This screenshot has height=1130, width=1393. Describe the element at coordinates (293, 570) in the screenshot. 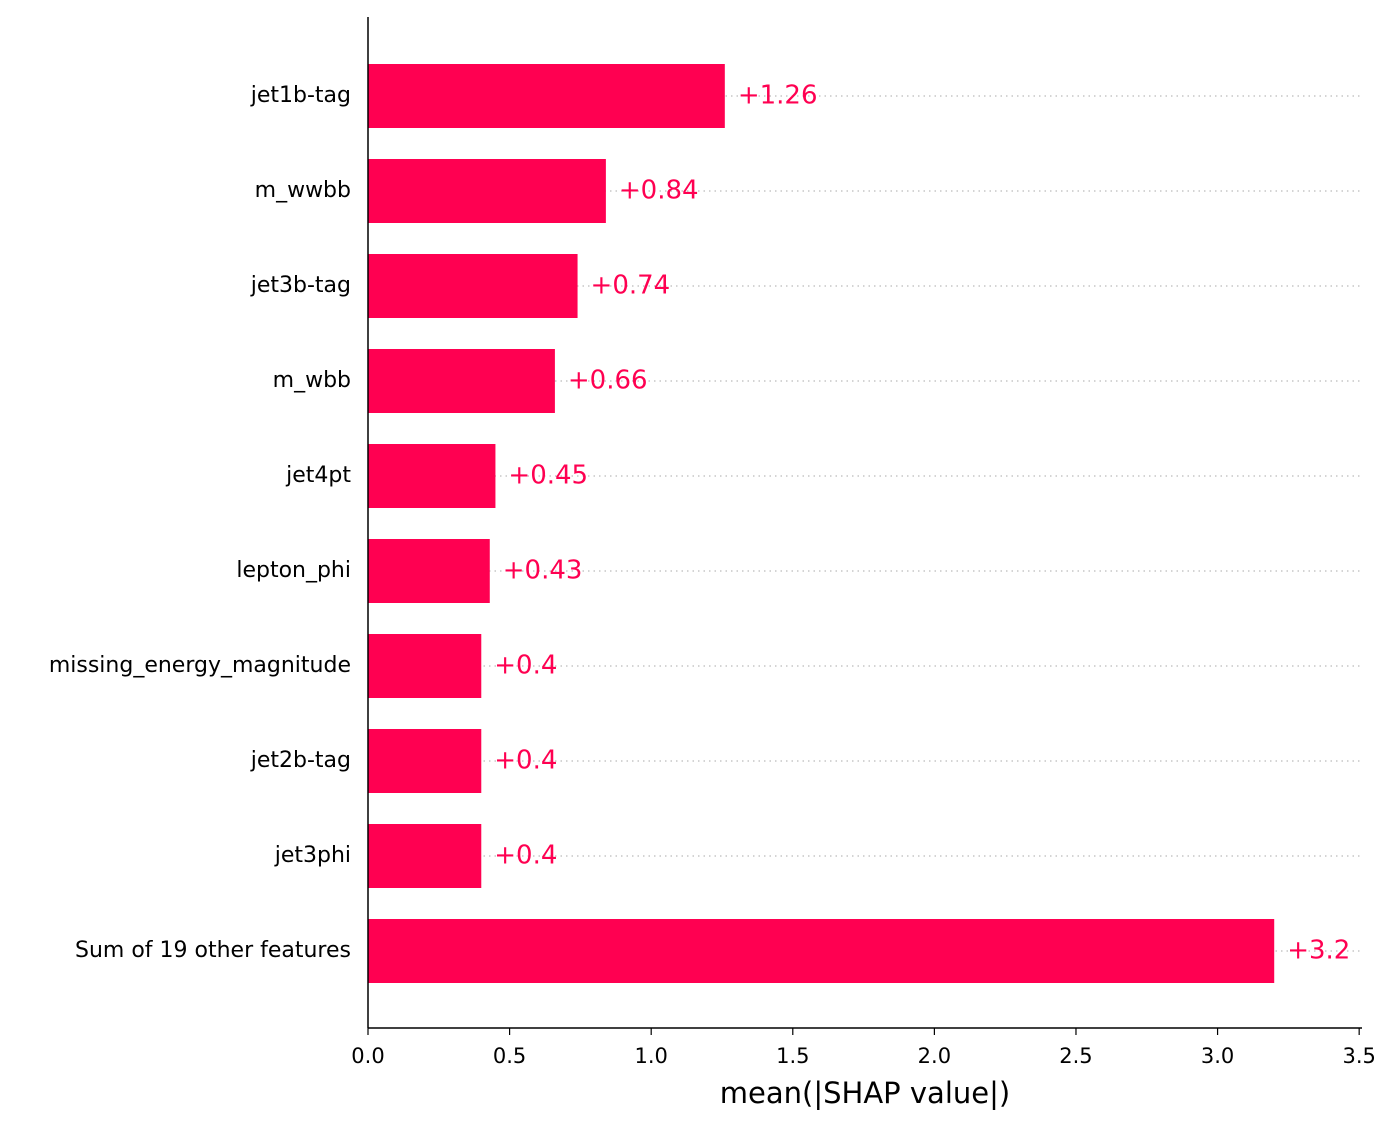

I see `y-tick-label: lepton_phi` at that location.